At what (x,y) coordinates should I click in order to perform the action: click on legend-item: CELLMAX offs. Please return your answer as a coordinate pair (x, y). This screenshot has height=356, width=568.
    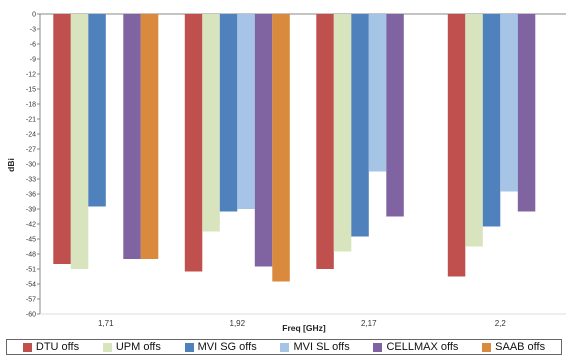
    Looking at the image, I should click on (415, 347).